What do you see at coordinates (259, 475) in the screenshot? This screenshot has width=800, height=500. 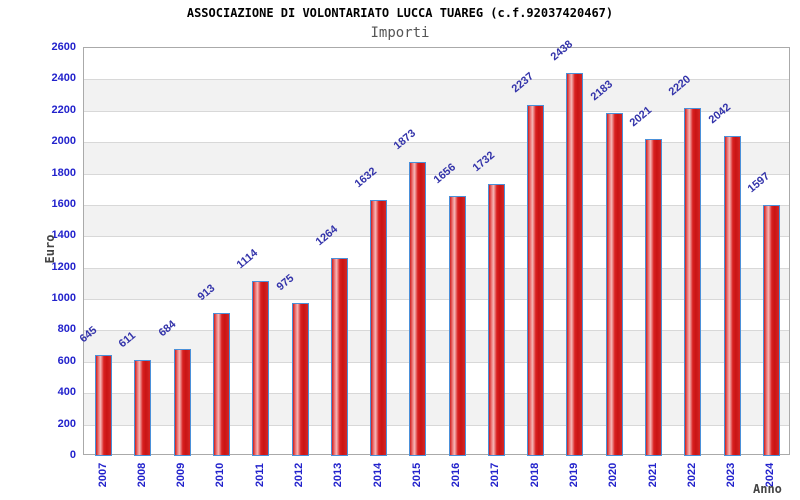 I see `x-tick-label: 2011` at bounding box center [259, 475].